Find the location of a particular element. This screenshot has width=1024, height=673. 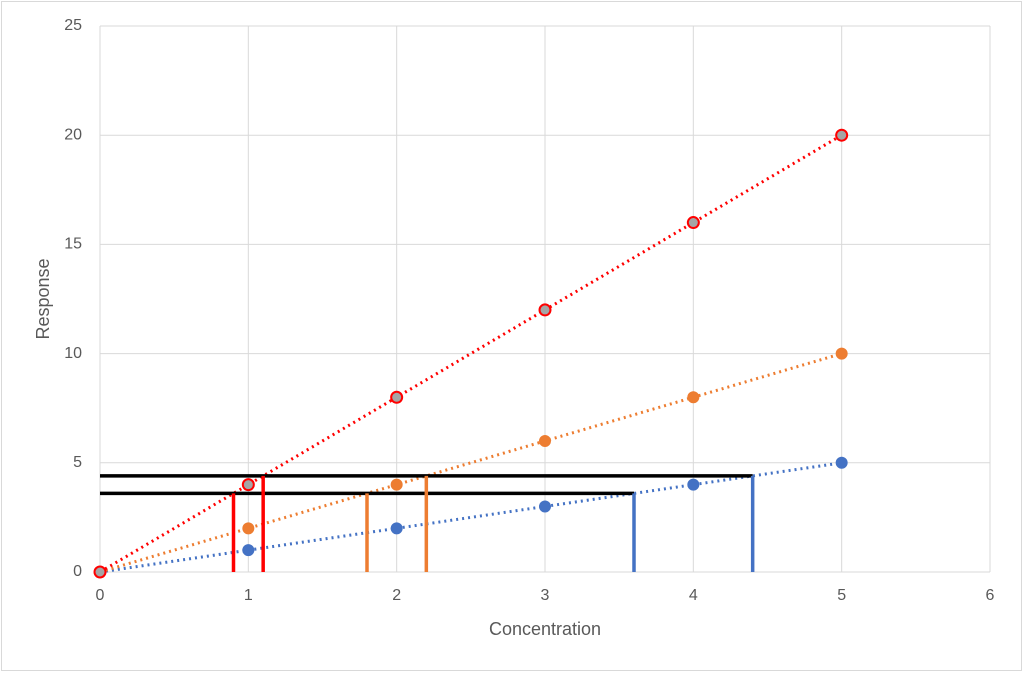

y-tick-label: 20 is located at coordinates (73, 134).